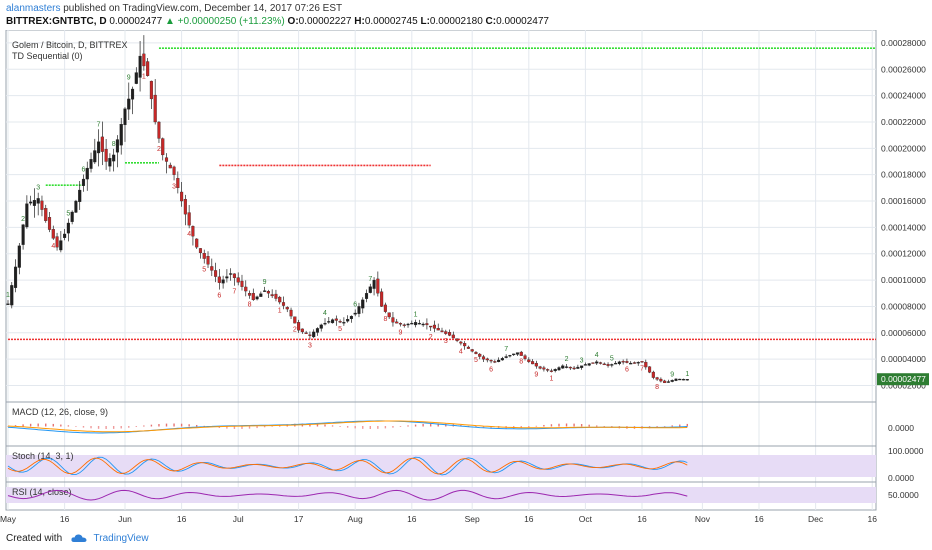  What do you see at coordinates (903, 254) in the screenshot?
I see `price-tick-label: 0.00012000` at bounding box center [903, 254].